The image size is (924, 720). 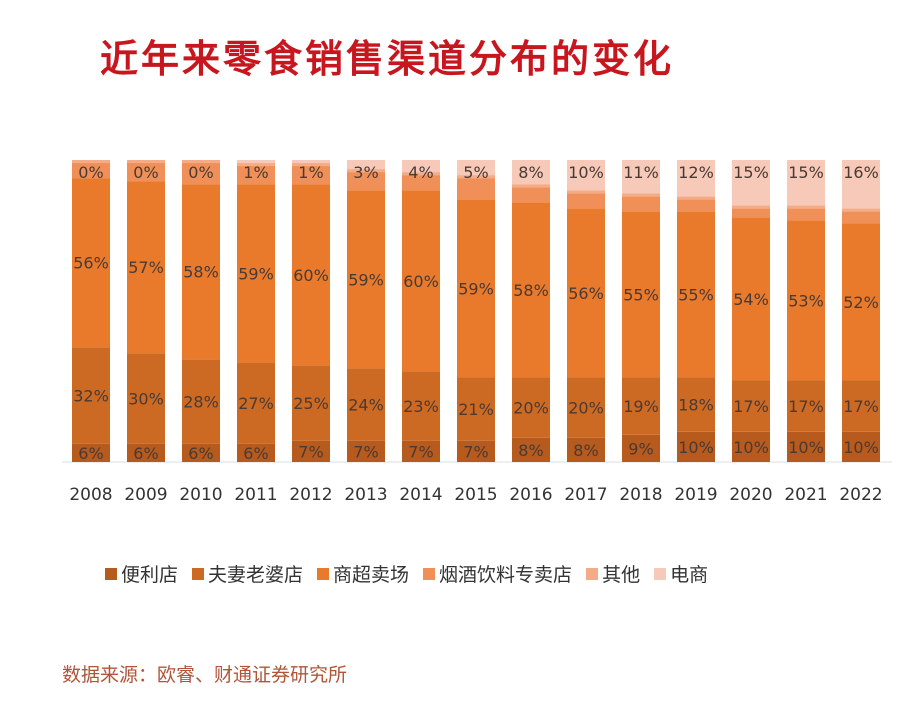 I want to click on x-tick-label: 2014, so click(x=420, y=495).